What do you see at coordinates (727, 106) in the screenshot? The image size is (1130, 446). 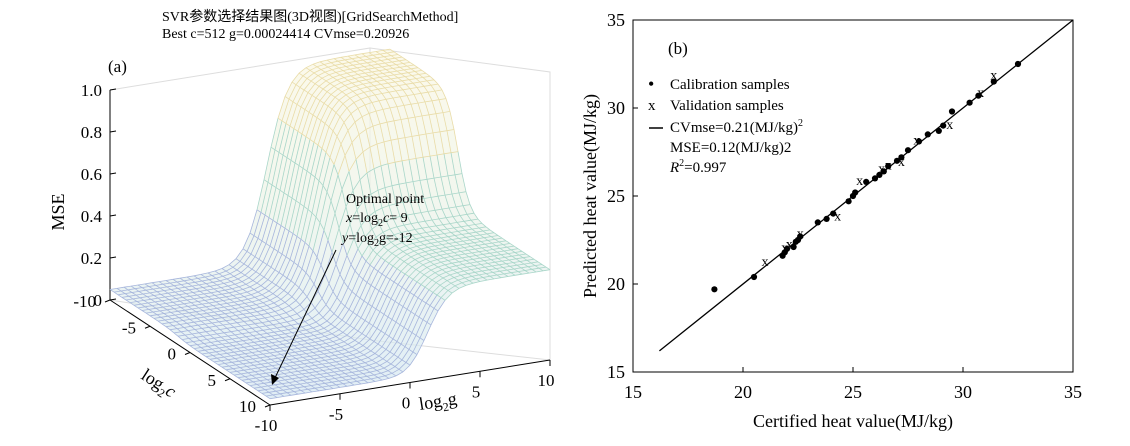 I see `legend-validation-label: Validation samples` at bounding box center [727, 106].